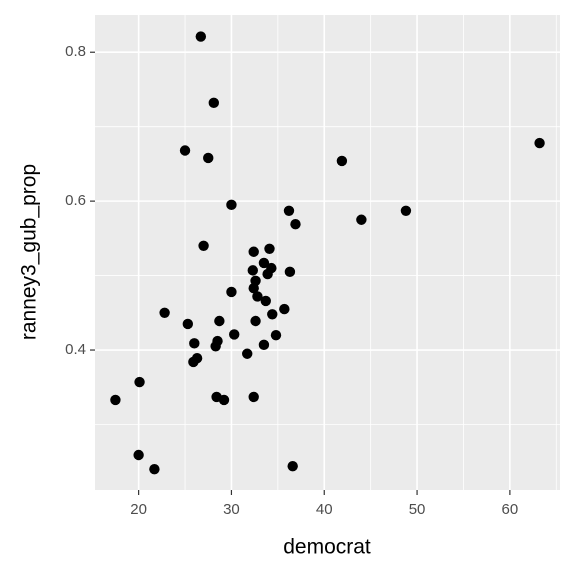  I want to click on y-tick-label: 0.8, so click(75, 51).